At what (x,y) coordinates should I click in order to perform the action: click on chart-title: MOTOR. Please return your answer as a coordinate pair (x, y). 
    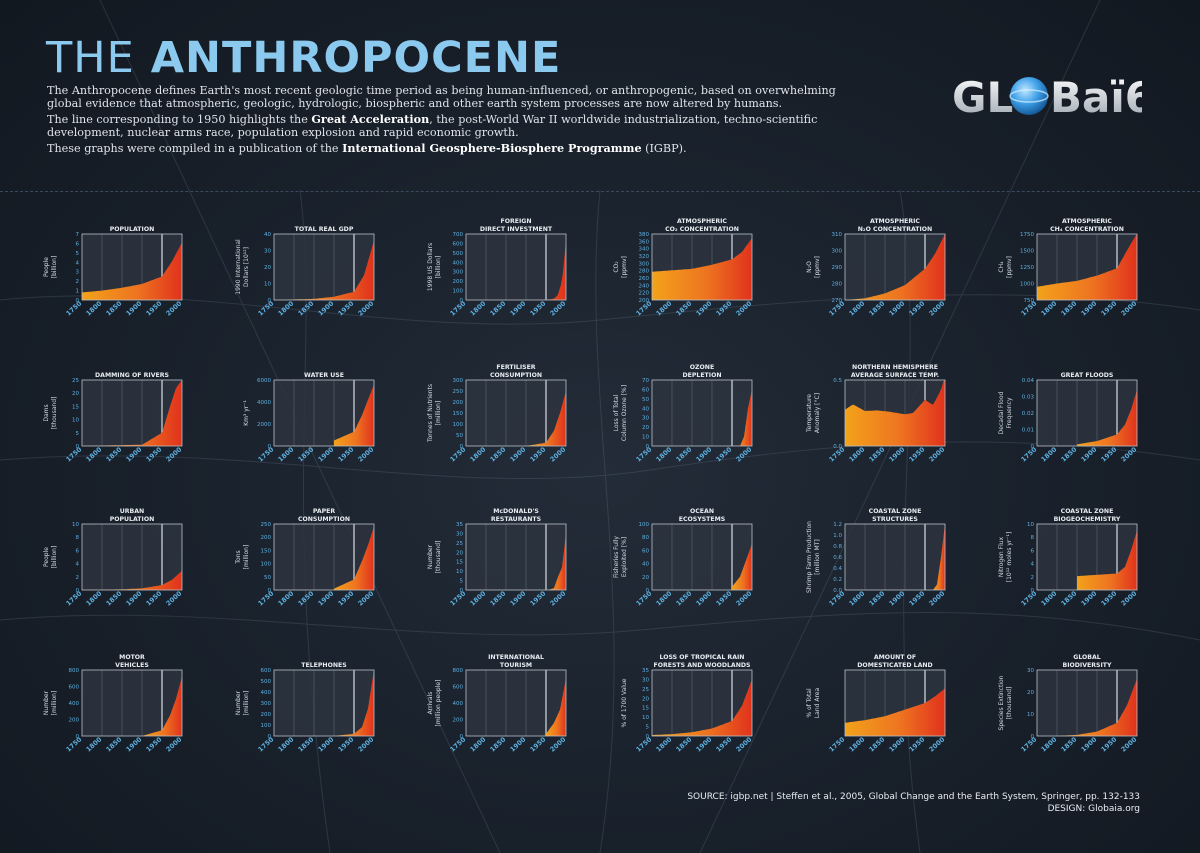
    Looking at the image, I should click on (132, 657).